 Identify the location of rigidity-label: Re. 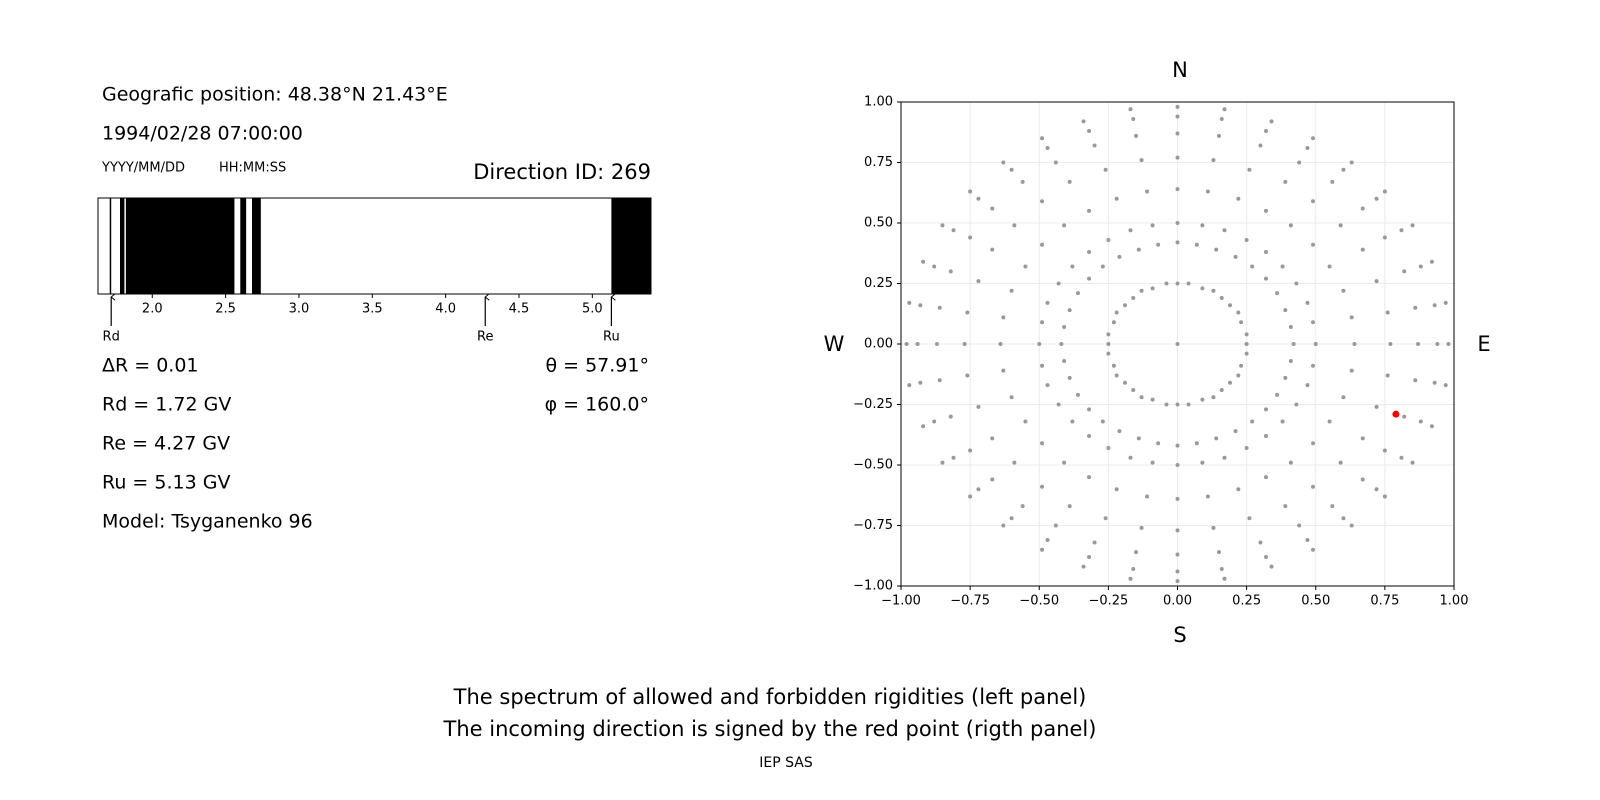
(485, 337).